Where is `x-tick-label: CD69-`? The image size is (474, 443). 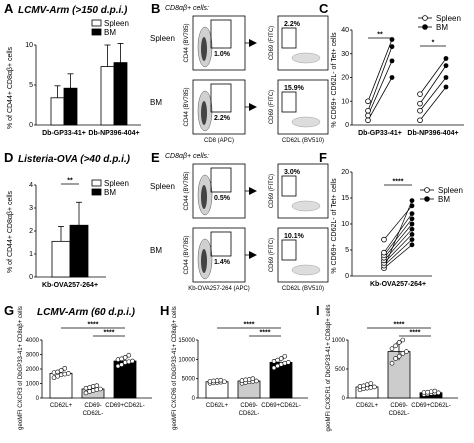
x-tick-label: CD69- is located at coordinates (398, 406).